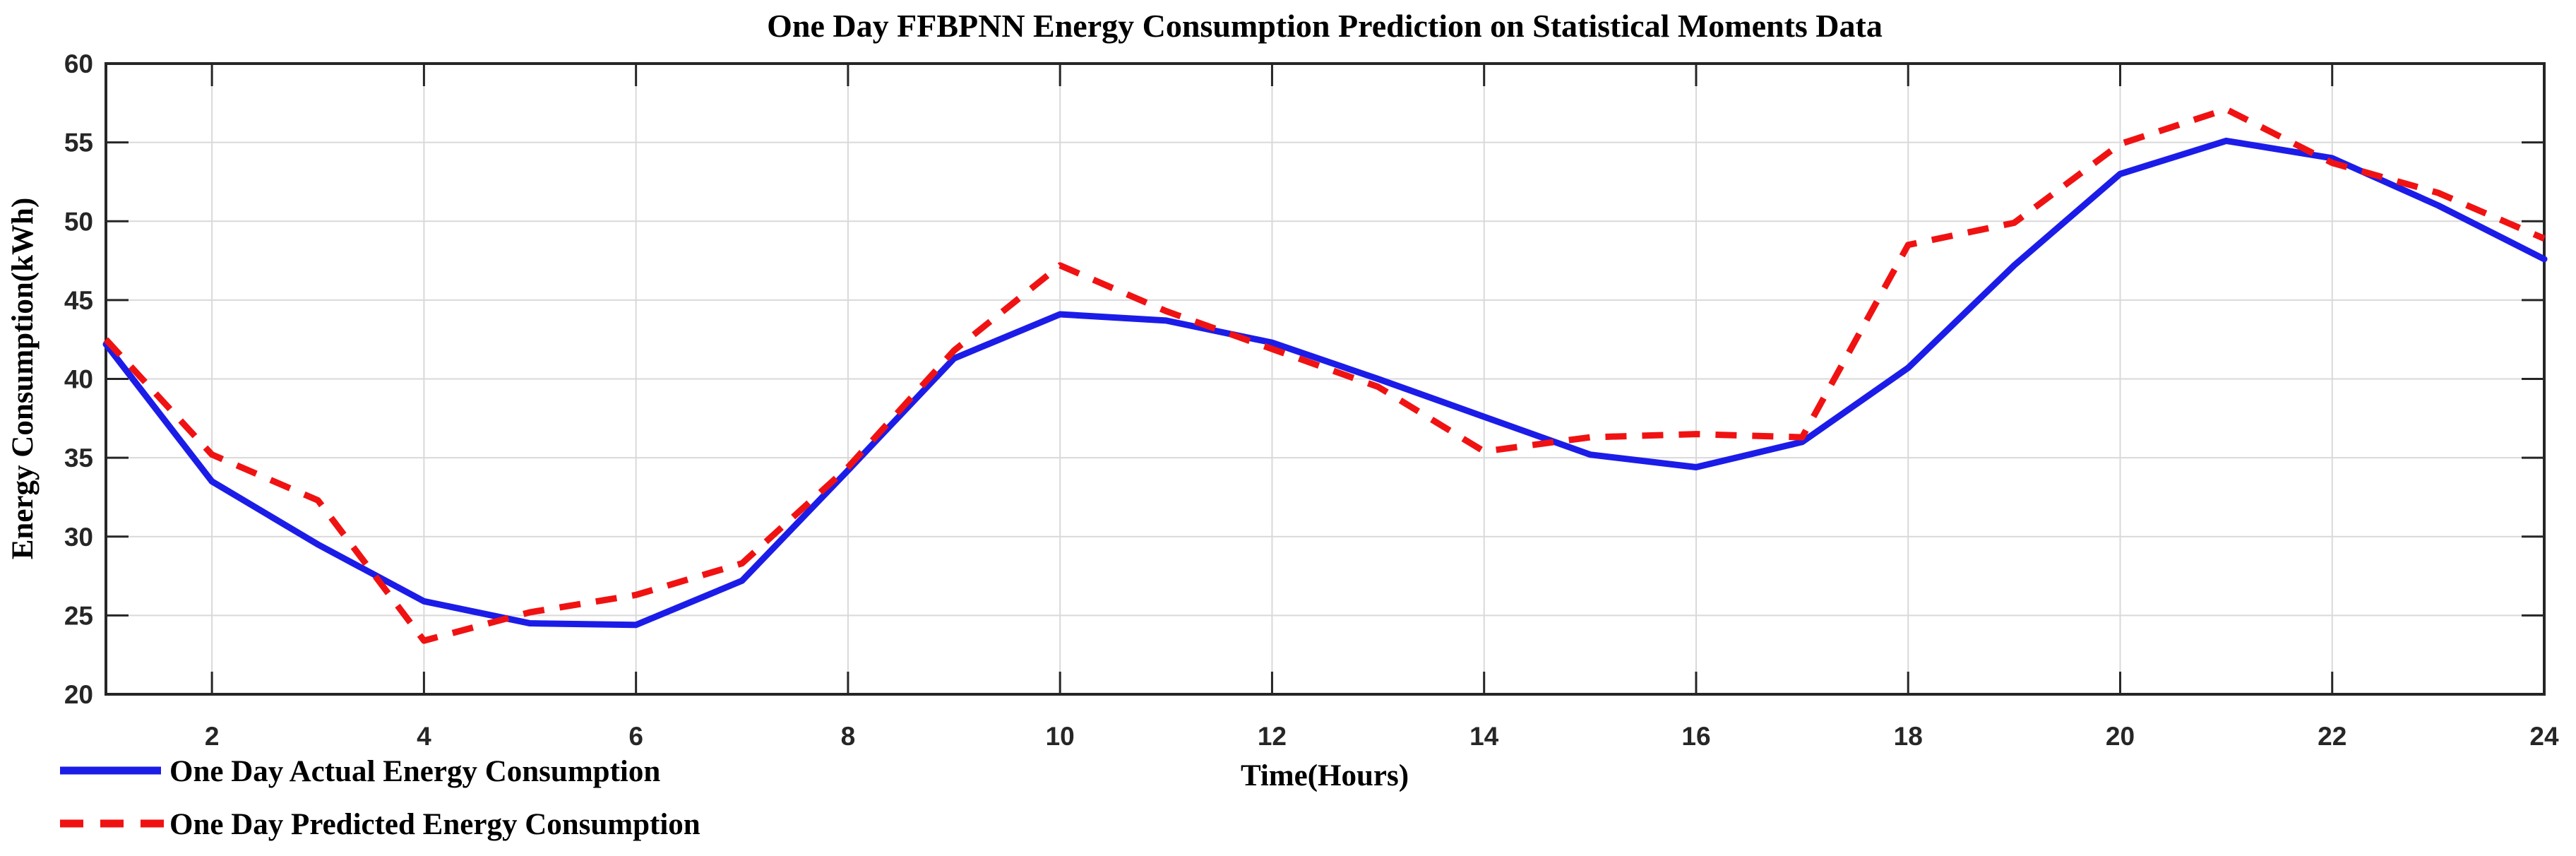 The height and width of the screenshot is (856, 2576). I want to click on y-tick-label: 25, so click(78, 616).